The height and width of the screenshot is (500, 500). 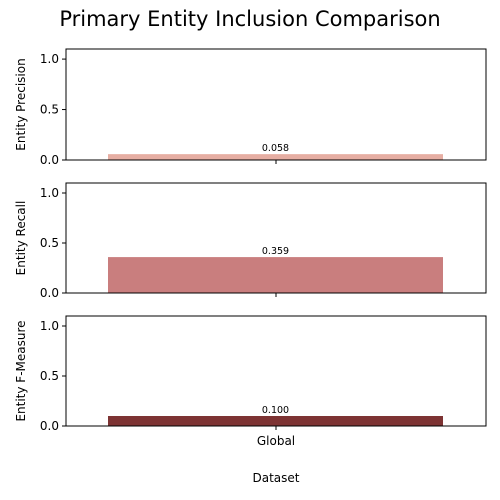 I want to click on bar-value-label-2: 0.359, so click(x=275, y=251).